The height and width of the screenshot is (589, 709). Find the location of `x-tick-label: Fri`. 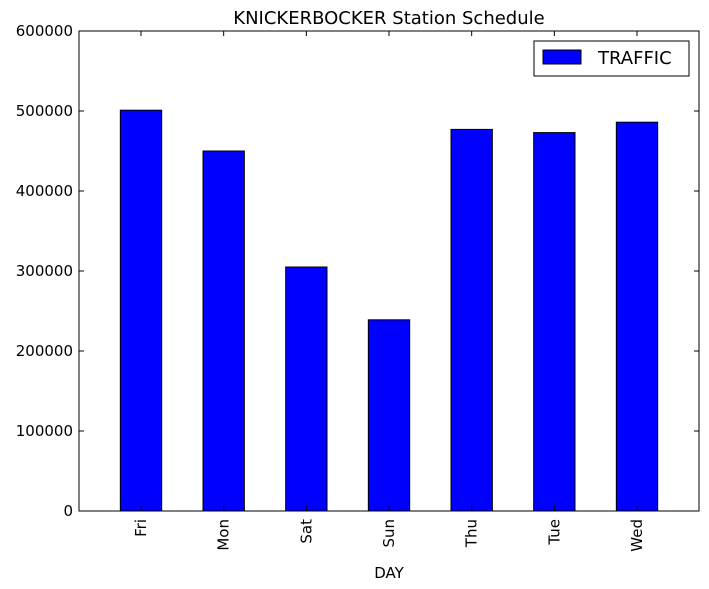

x-tick-label: Fri is located at coordinates (141, 528).